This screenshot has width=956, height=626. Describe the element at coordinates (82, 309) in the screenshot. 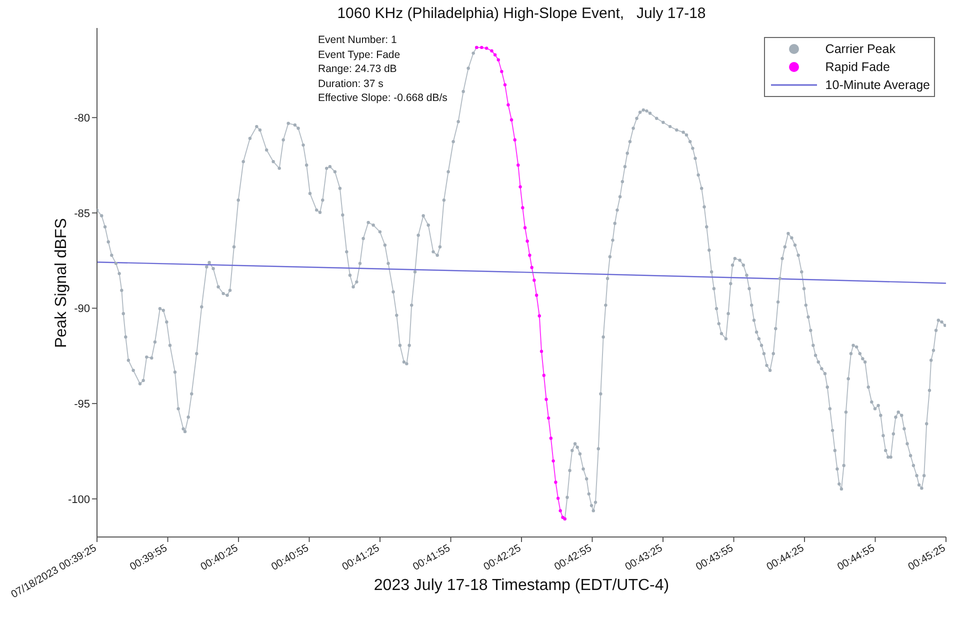

I see `y-tick-label: -90` at that location.